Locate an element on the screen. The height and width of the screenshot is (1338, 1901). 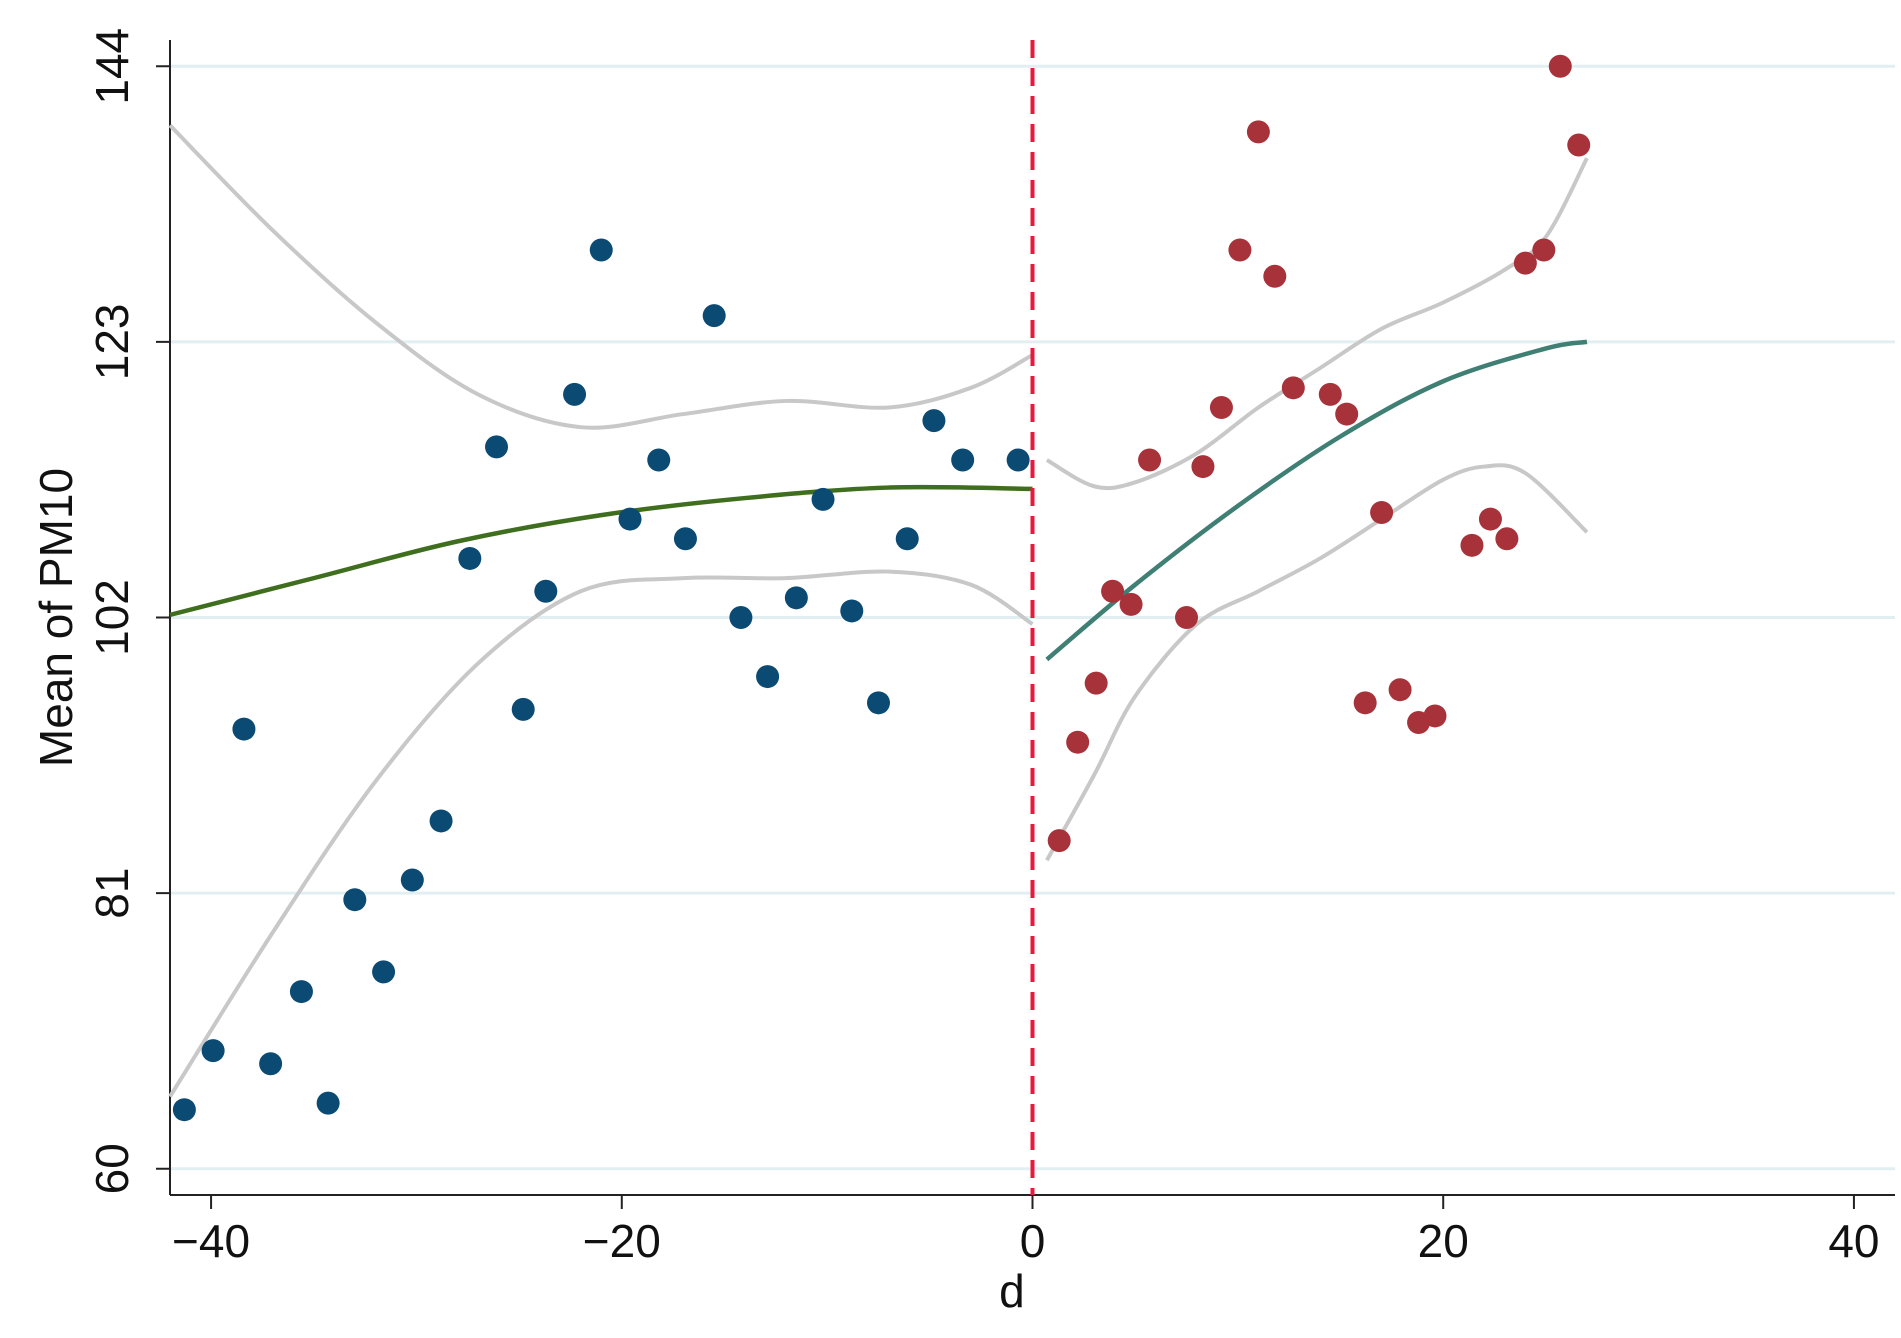
ci-band-left-ci-upper is located at coordinates (601, 276).